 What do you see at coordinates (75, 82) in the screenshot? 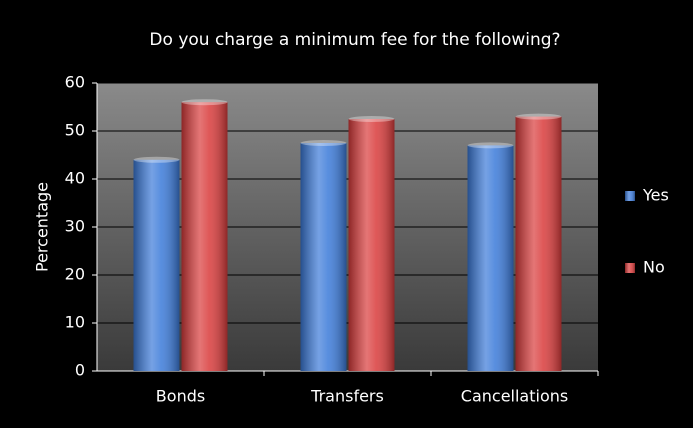
I see `y-tick-label: 60` at bounding box center [75, 82].